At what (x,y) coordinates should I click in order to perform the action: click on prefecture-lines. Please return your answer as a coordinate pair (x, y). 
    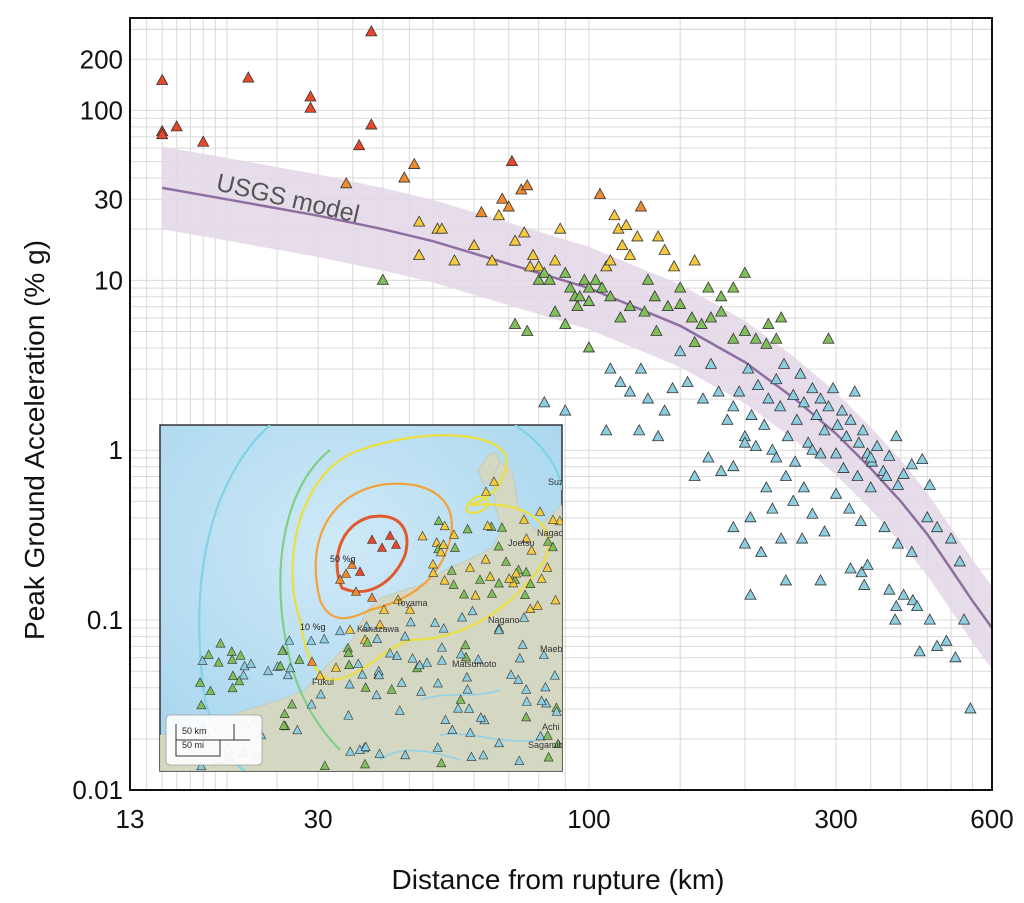
    Looking at the image, I should click on (460, 725).